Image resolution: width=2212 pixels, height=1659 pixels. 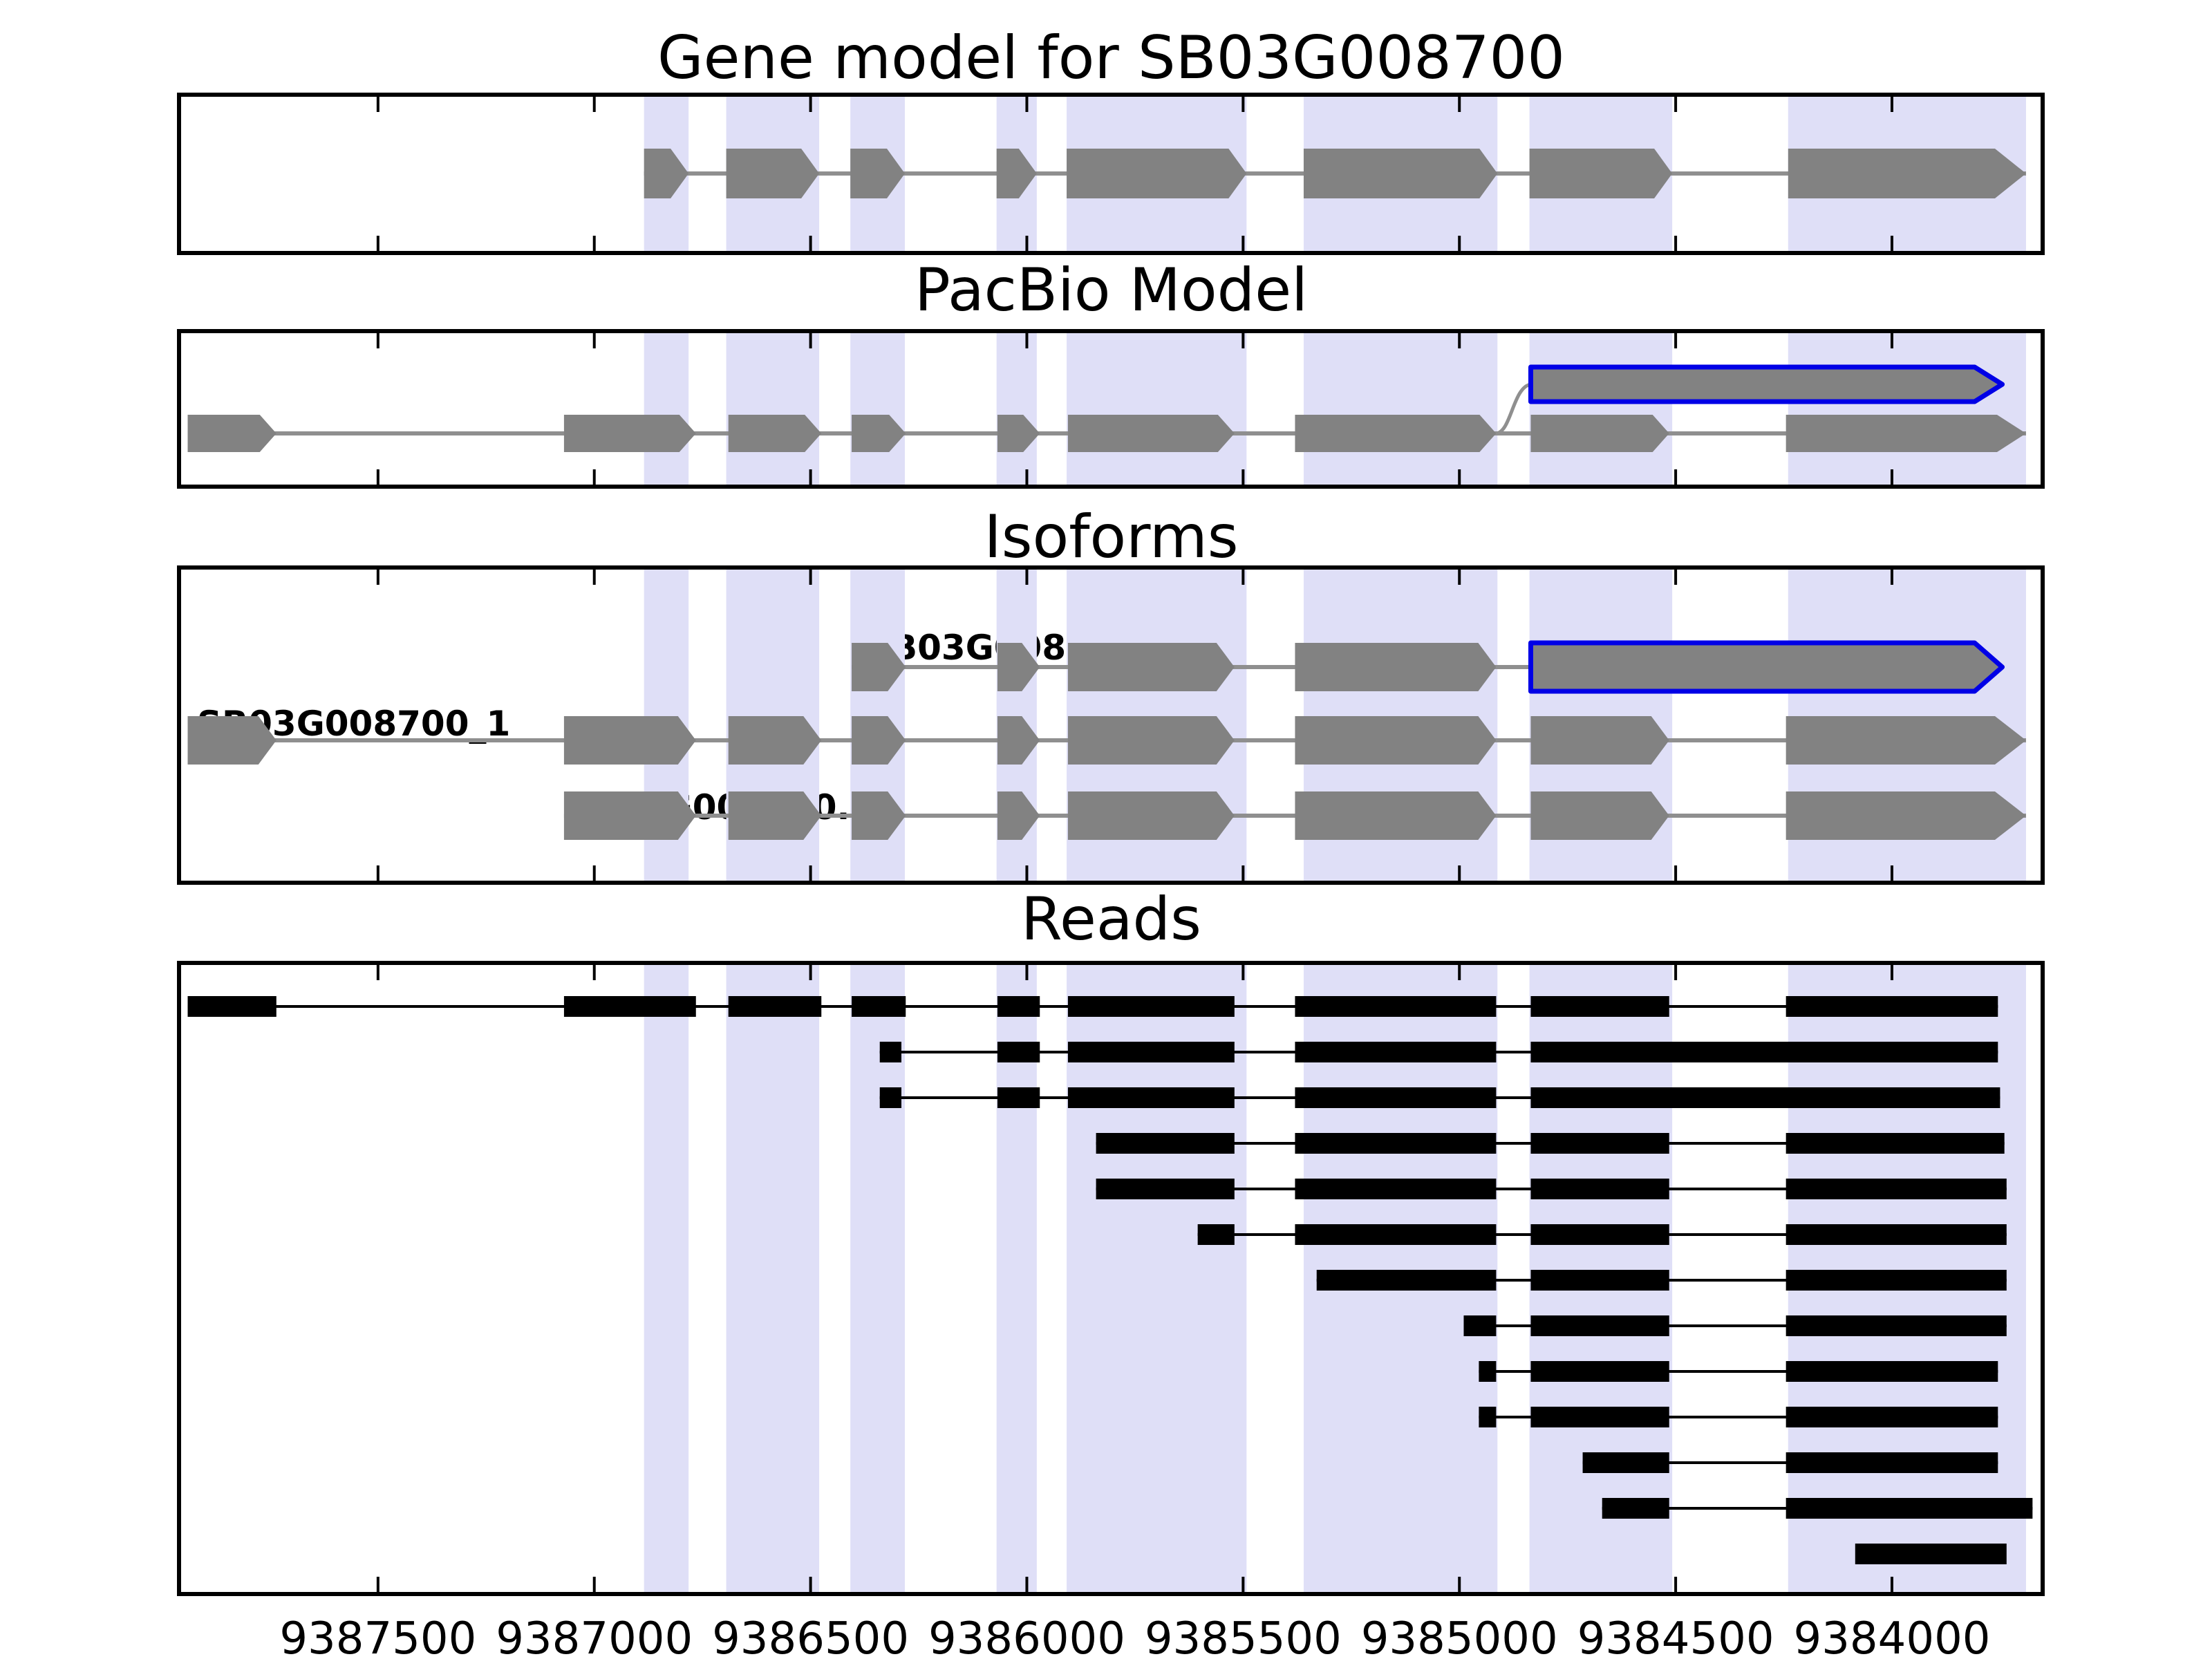 What do you see at coordinates (1111, 920) in the screenshot?
I see `panel-title-reads: Reads` at bounding box center [1111, 920].